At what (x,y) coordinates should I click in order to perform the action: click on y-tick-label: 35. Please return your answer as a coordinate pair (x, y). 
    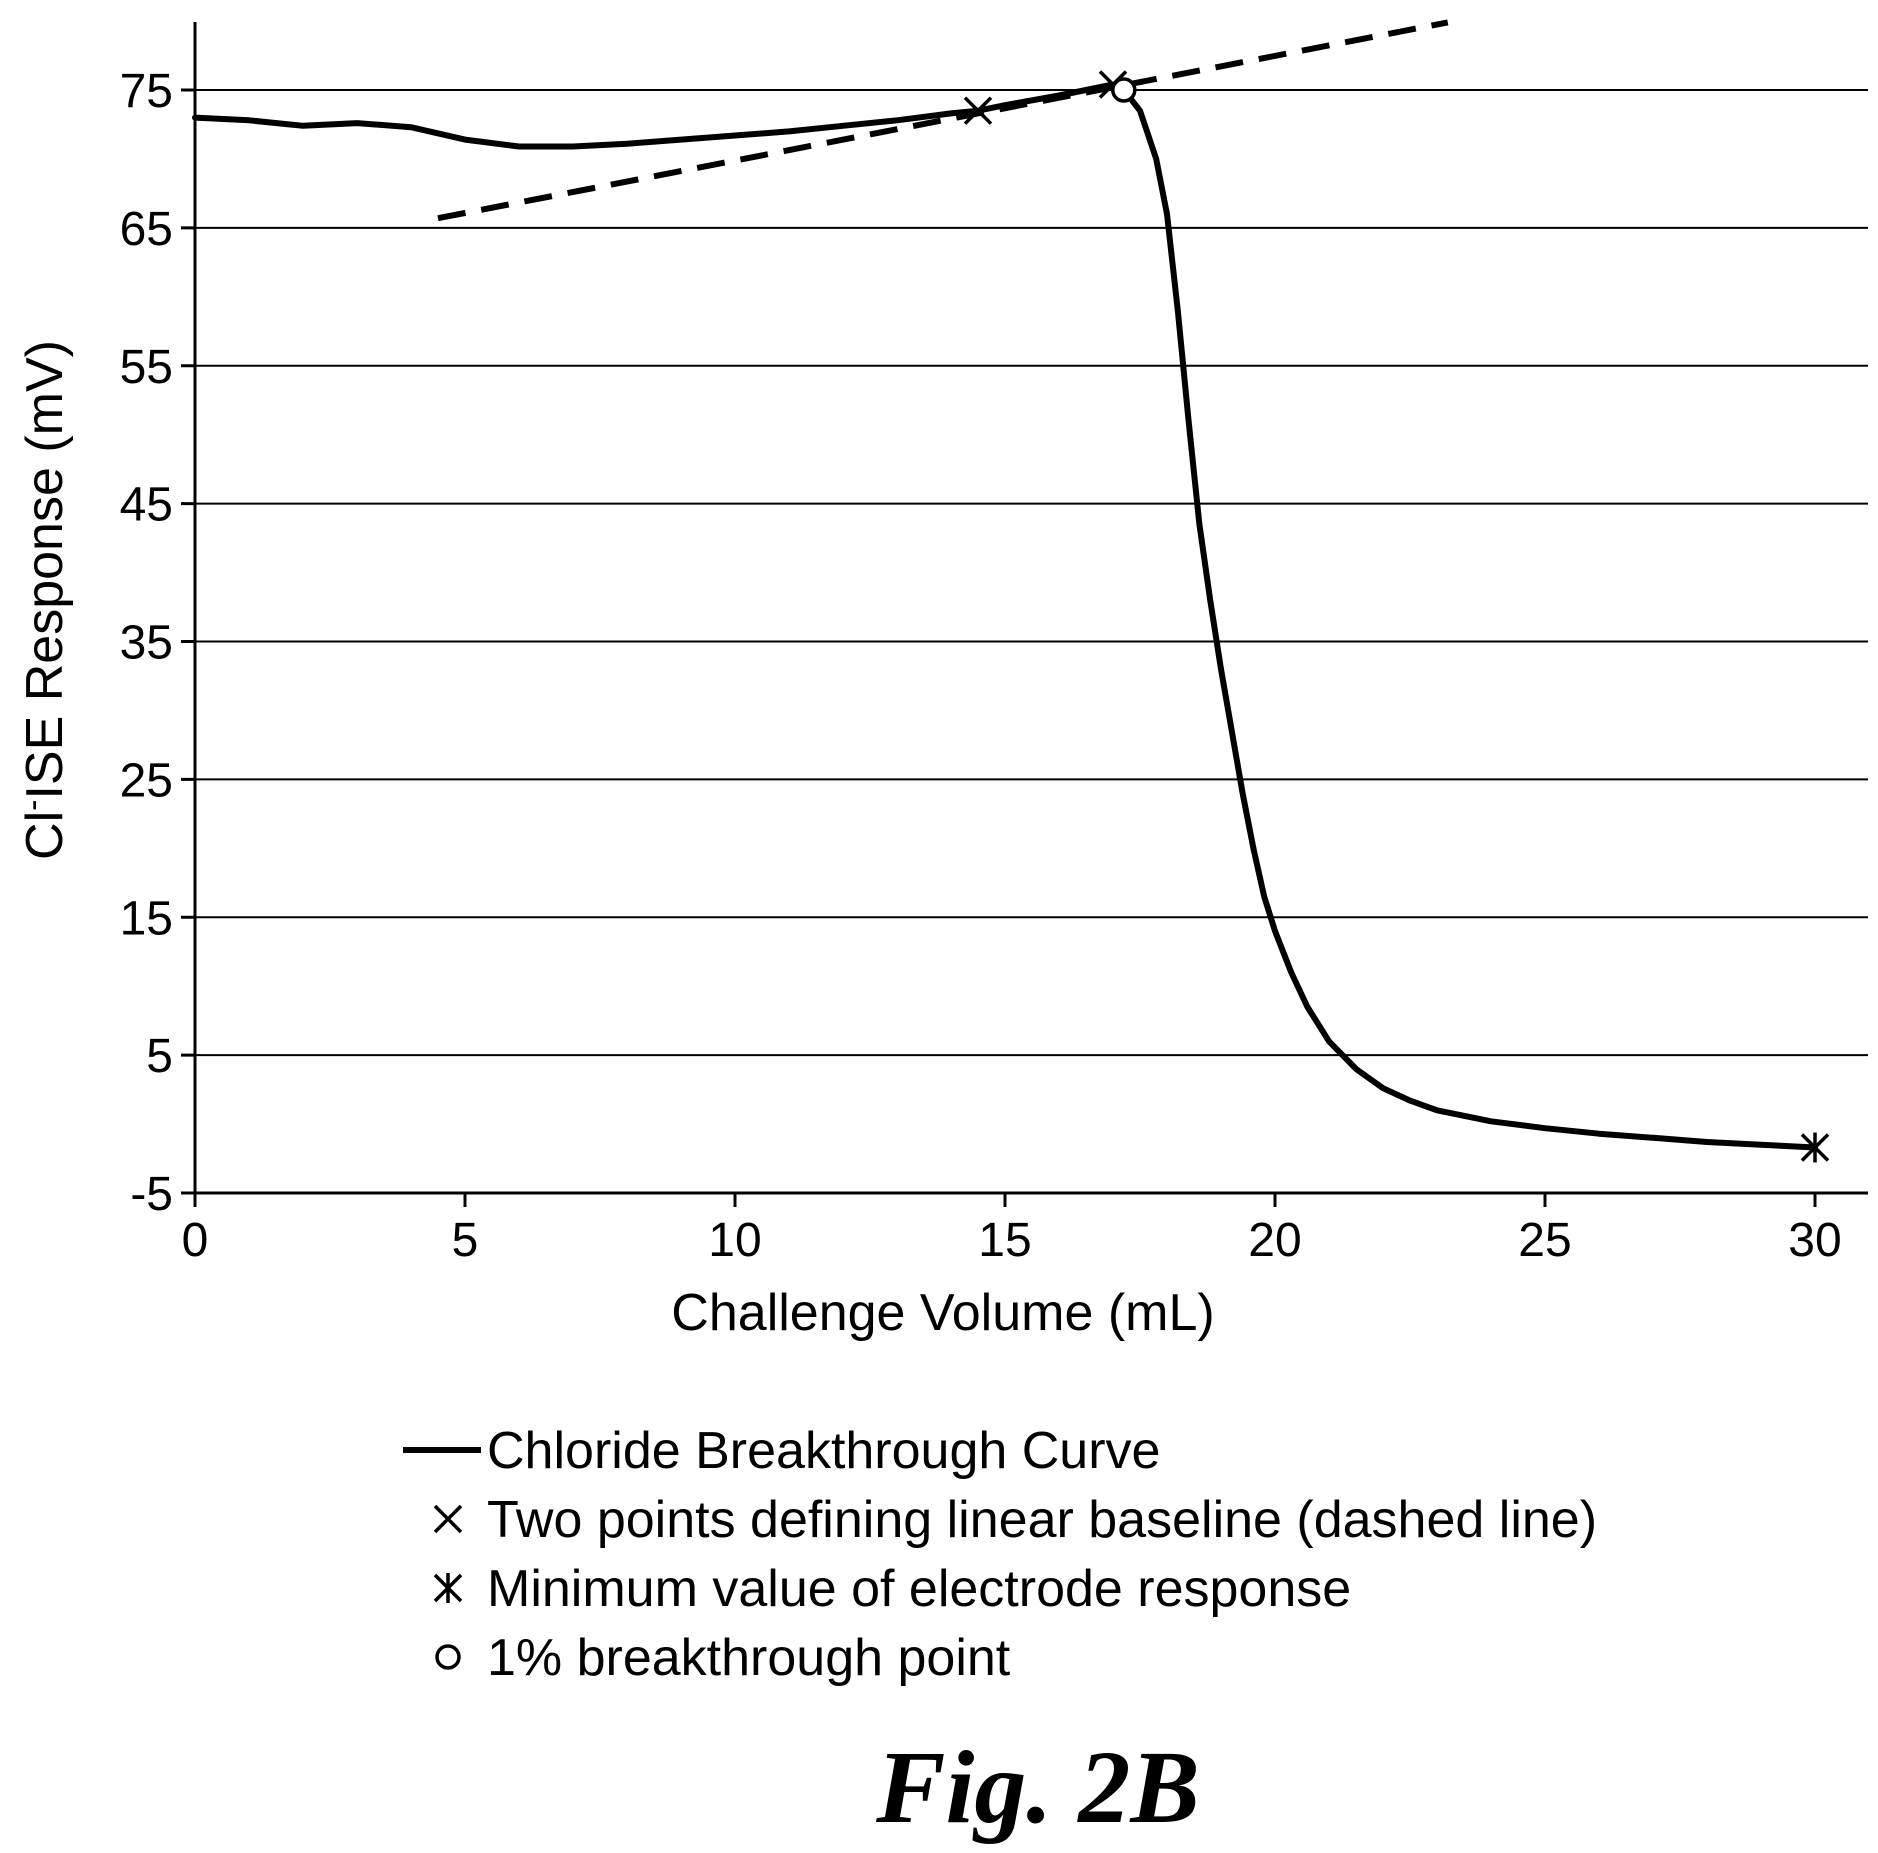
    Looking at the image, I should click on (146, 643).